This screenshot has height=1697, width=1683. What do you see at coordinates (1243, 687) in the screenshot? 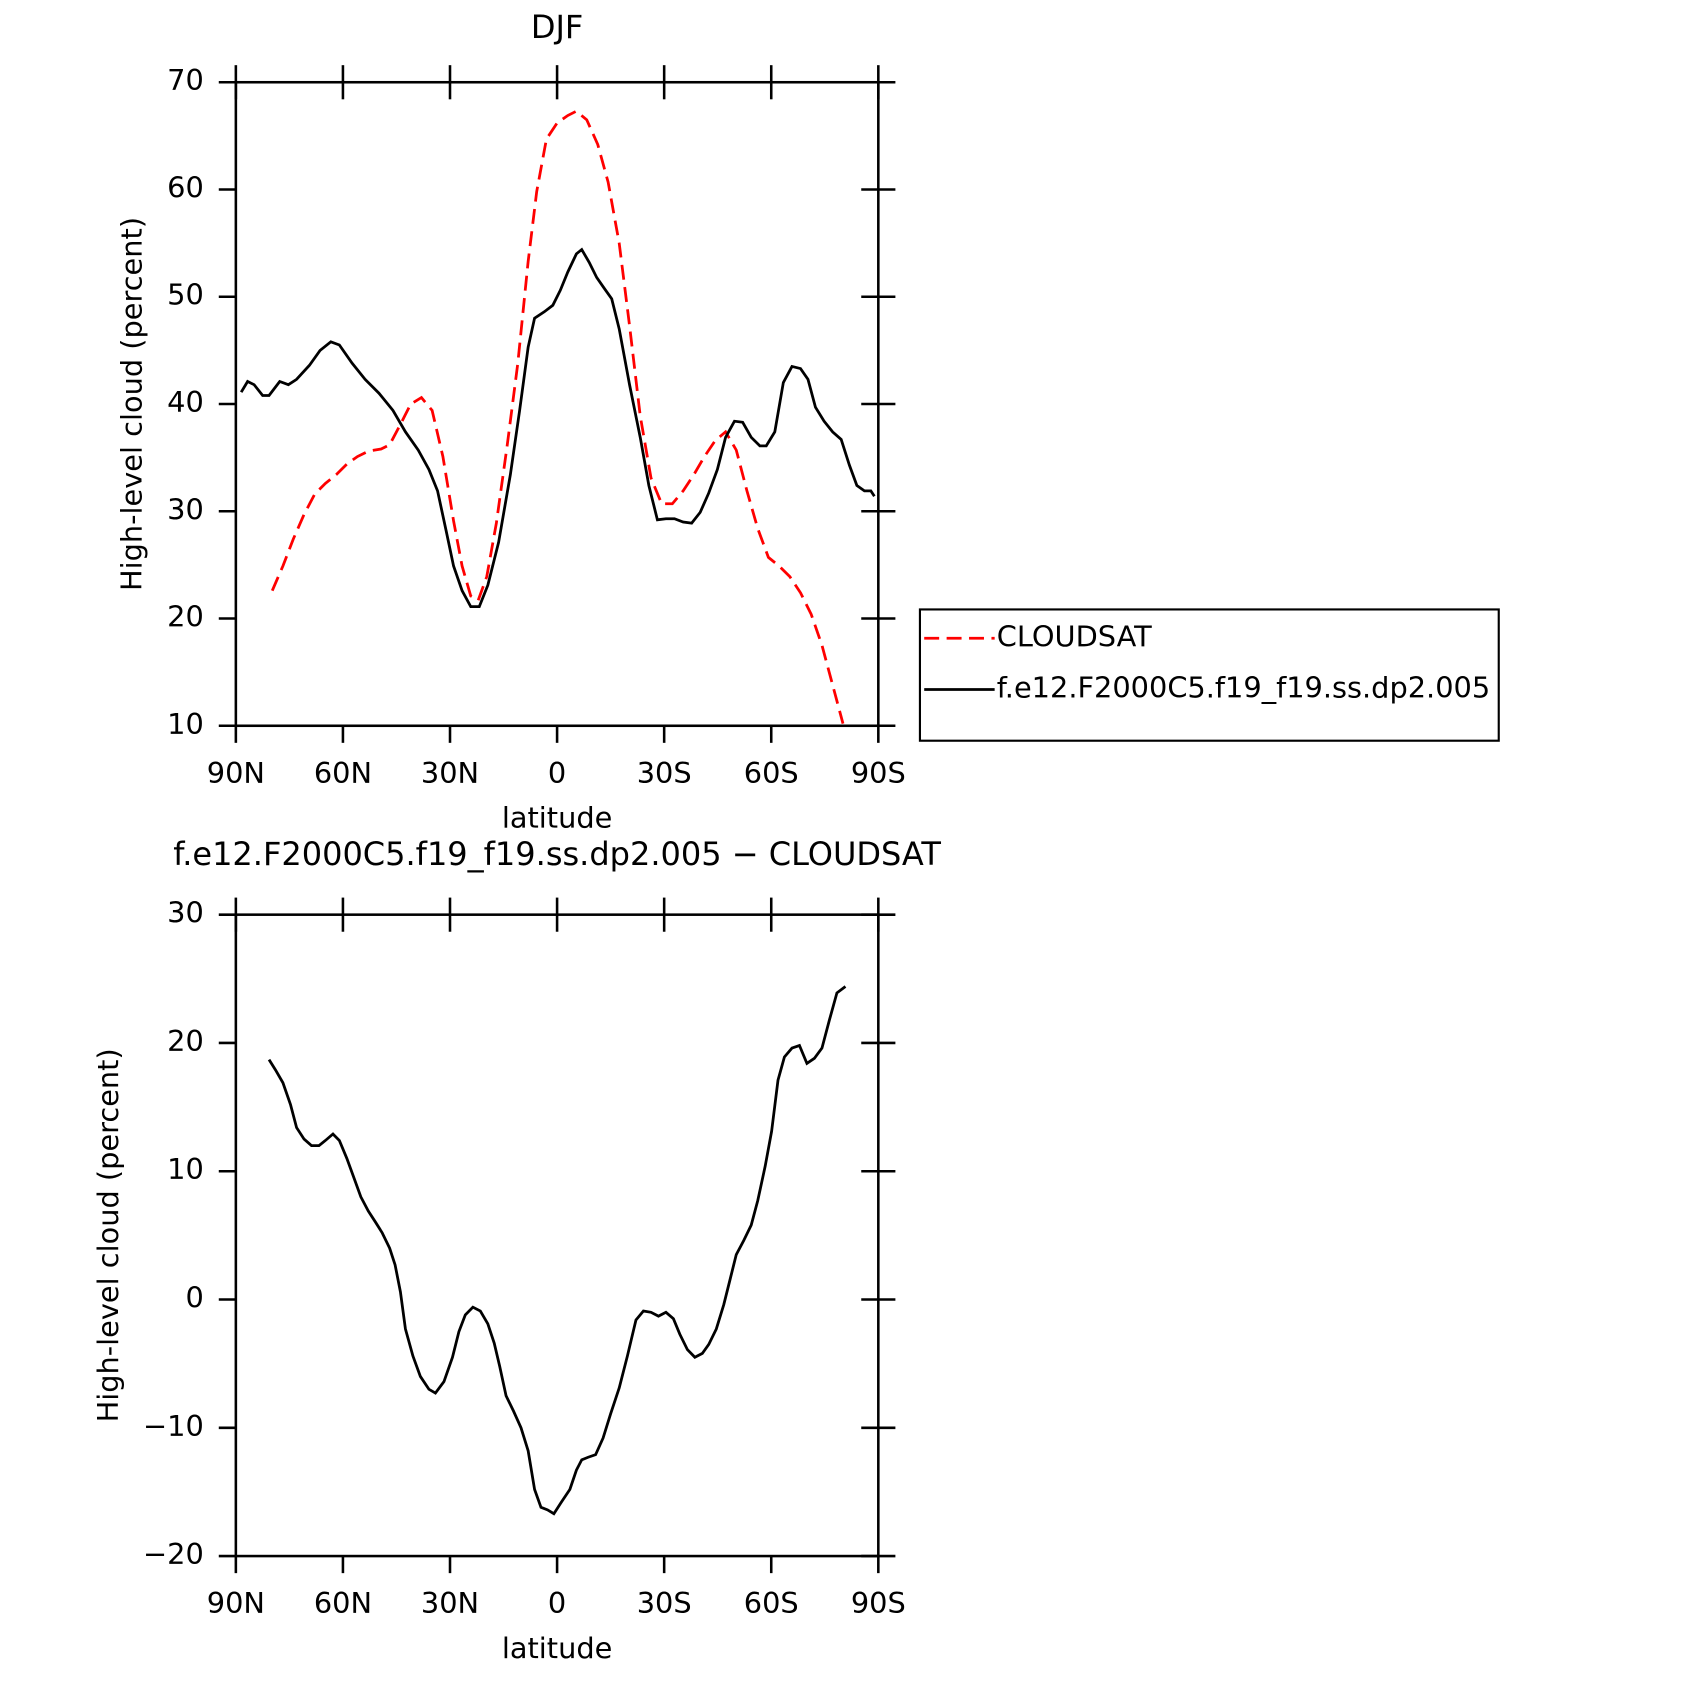
I see `legend-label: f.e12.F2000C5.f19_f19.ss.dp2.005` at bounding box center [1243, 687].